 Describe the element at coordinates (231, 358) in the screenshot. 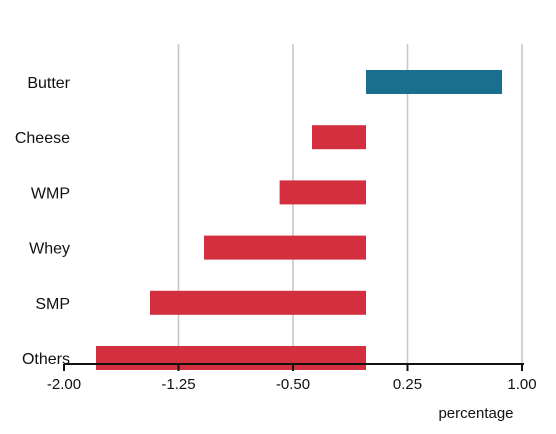

I see `bar-others` at that location.